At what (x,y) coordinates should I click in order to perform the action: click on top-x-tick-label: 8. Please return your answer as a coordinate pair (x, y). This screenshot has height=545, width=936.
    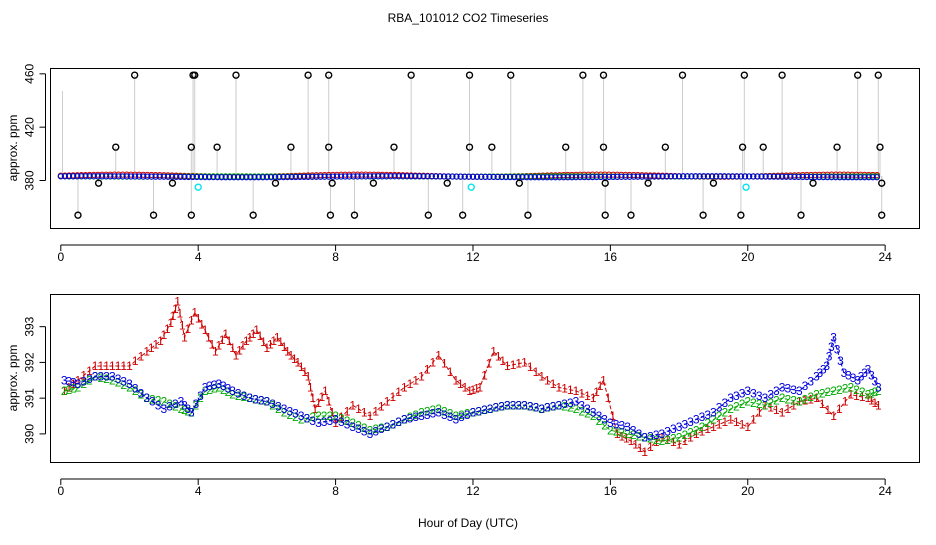
    Looking at the image, I should click on (335, 257).